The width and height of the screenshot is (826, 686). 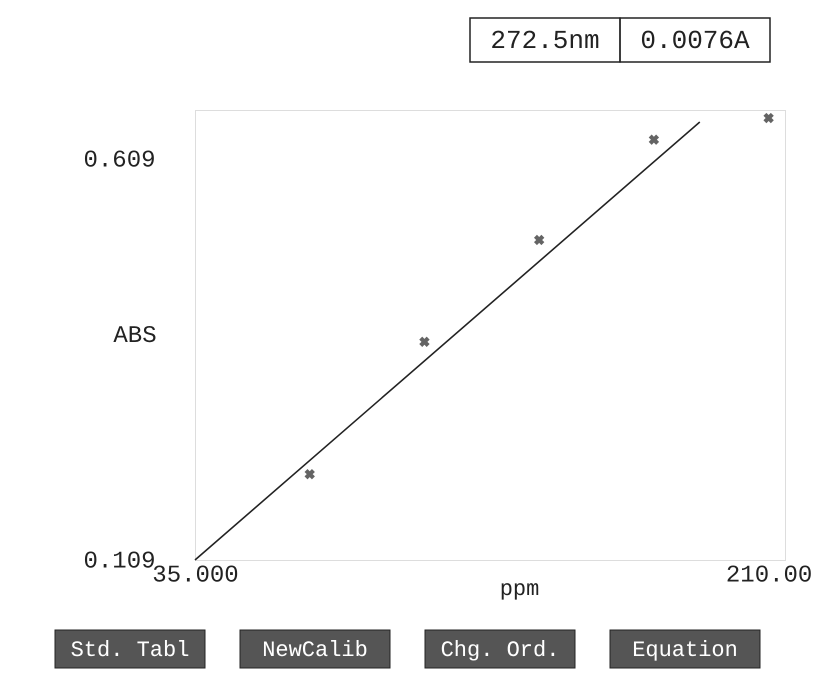 I want to click on text: Equation, so click(x=685, y=650).